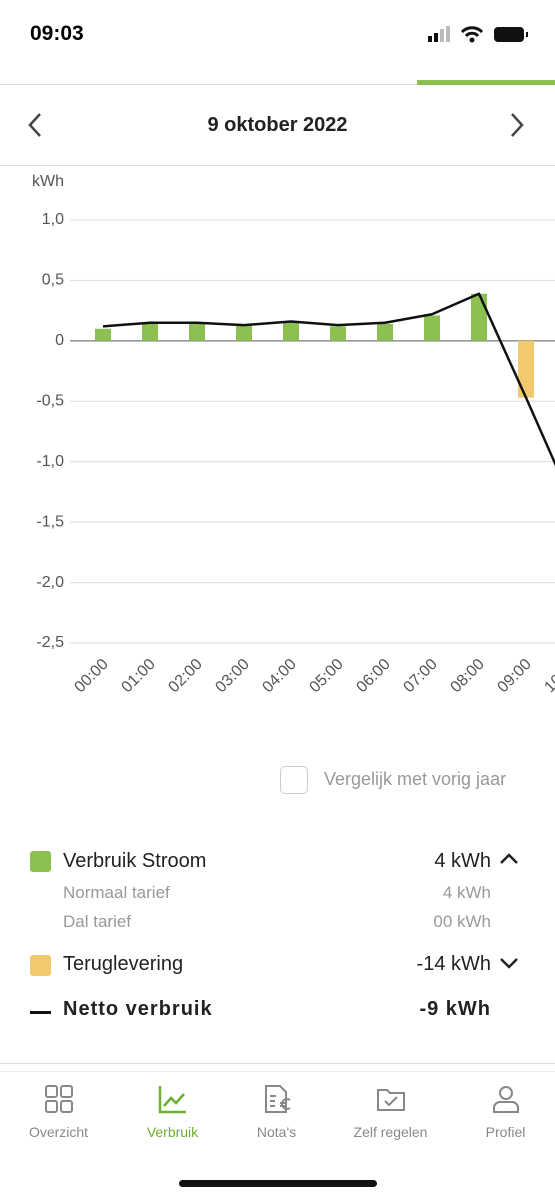  I want to click on line, so click(328, 379).